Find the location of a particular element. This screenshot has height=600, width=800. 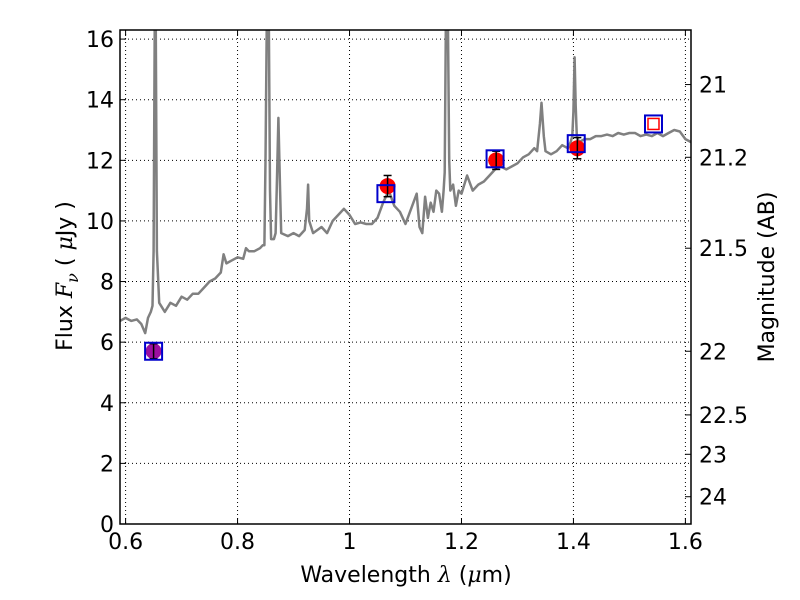

x-tick-label: 1.2 is located at coordinates (461, 542).